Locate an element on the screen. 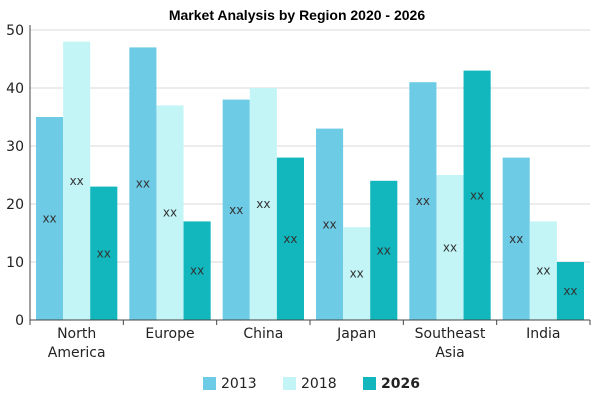  legend-label-2013: 2013 is located at coordinates (239, 384).